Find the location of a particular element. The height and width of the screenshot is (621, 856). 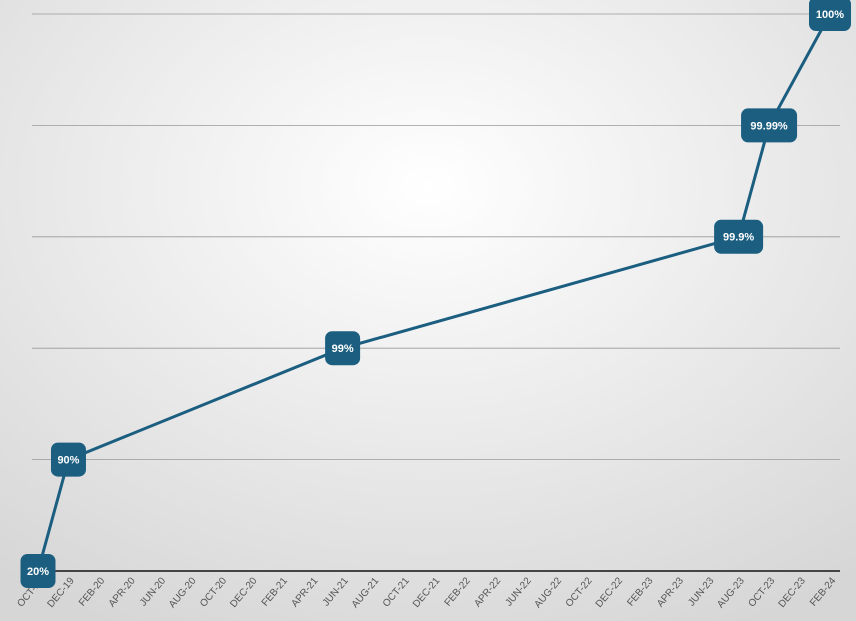

value-label: 99% is located at coordinates (343, 349).